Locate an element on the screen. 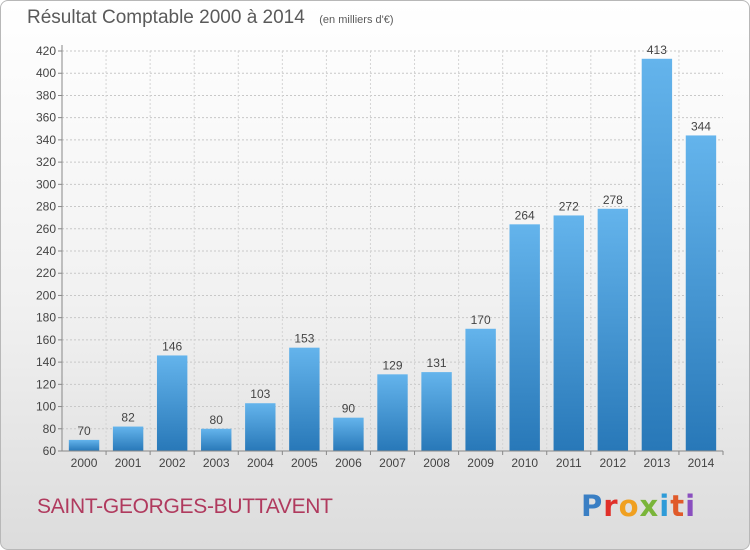 This screenshot has height=550, width=750. y-tick-label: 340 is located at coordinates (46, 140).